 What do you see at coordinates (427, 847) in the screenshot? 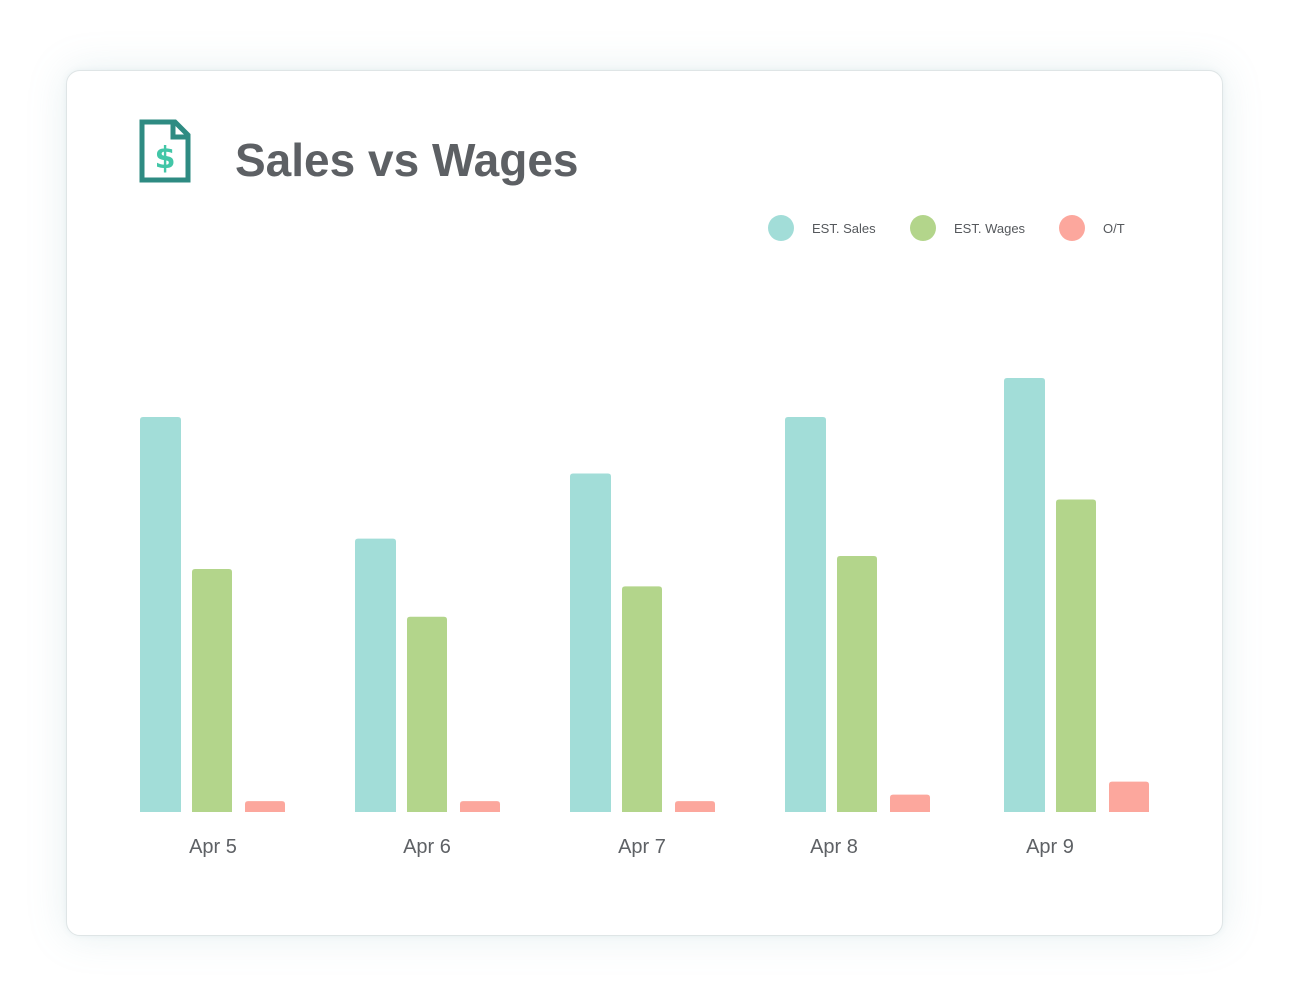
I see `x-tick-label: Apr 6` at bounding box center [427, 847].